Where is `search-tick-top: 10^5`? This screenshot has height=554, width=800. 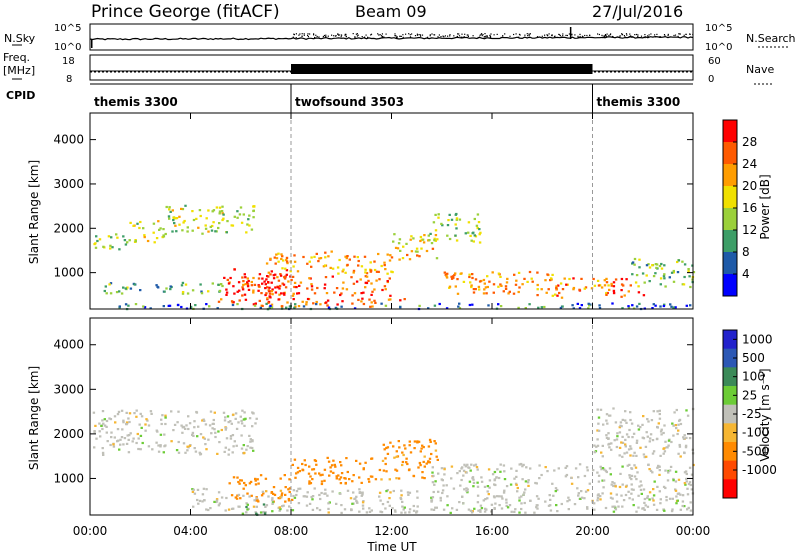 search-tick-top: 10^5 is located at coordinates (718, 28).